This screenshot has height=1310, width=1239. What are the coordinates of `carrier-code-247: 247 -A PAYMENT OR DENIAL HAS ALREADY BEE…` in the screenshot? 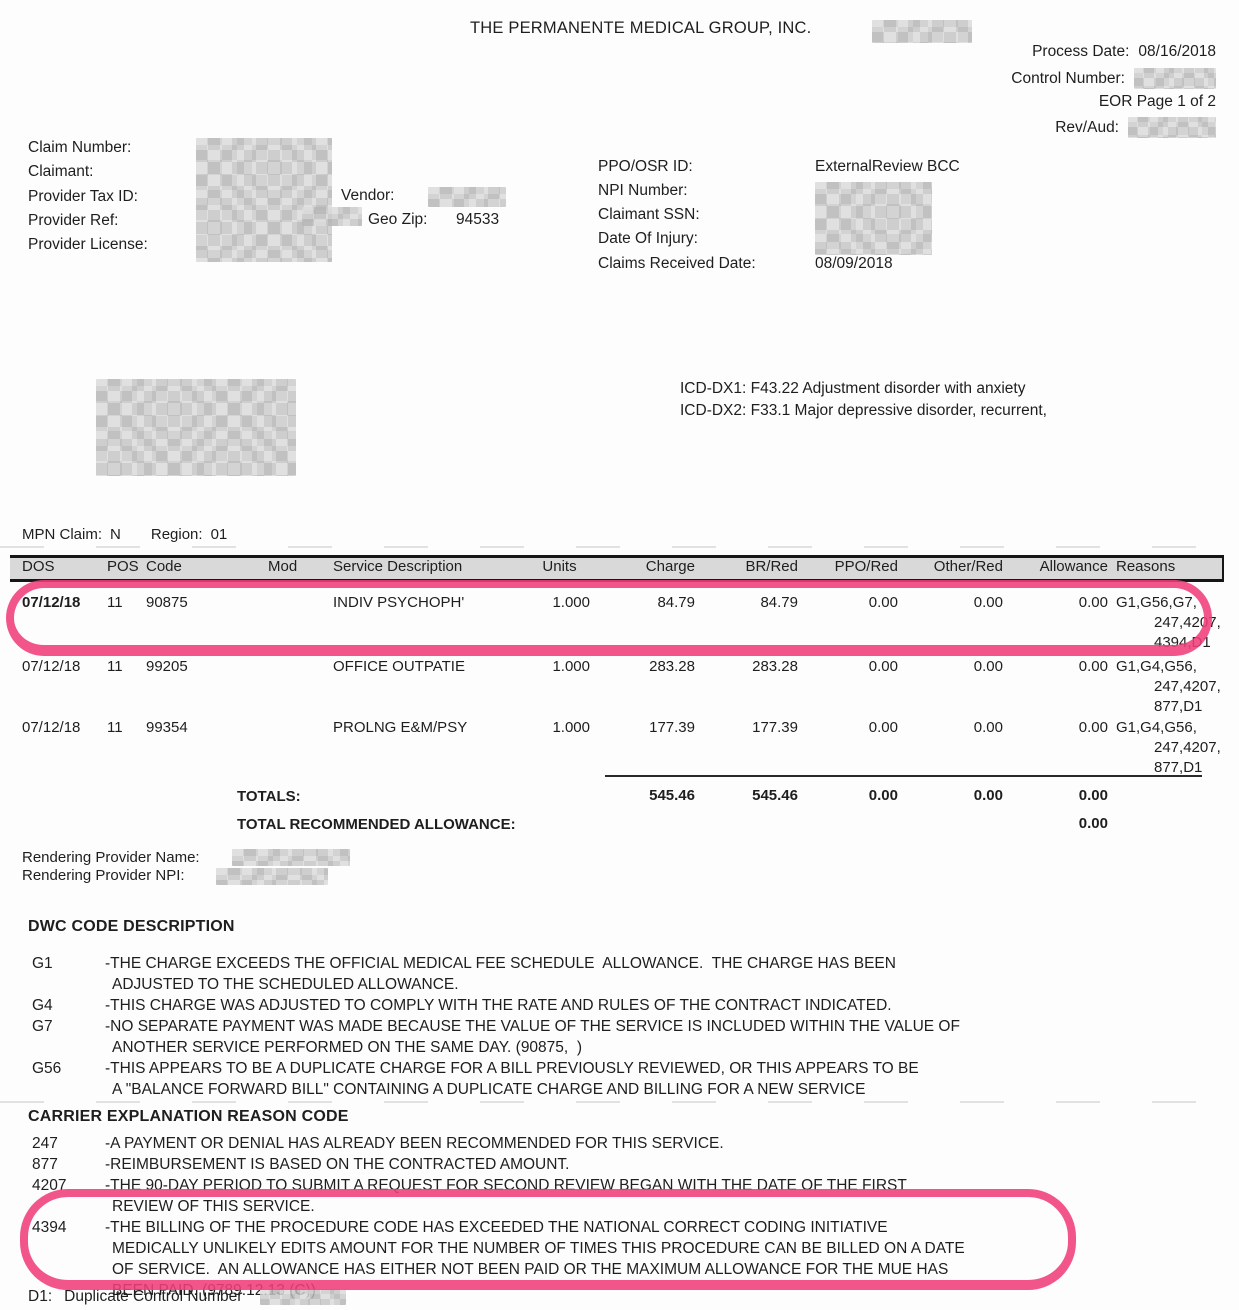 It's located at (378, 1143).